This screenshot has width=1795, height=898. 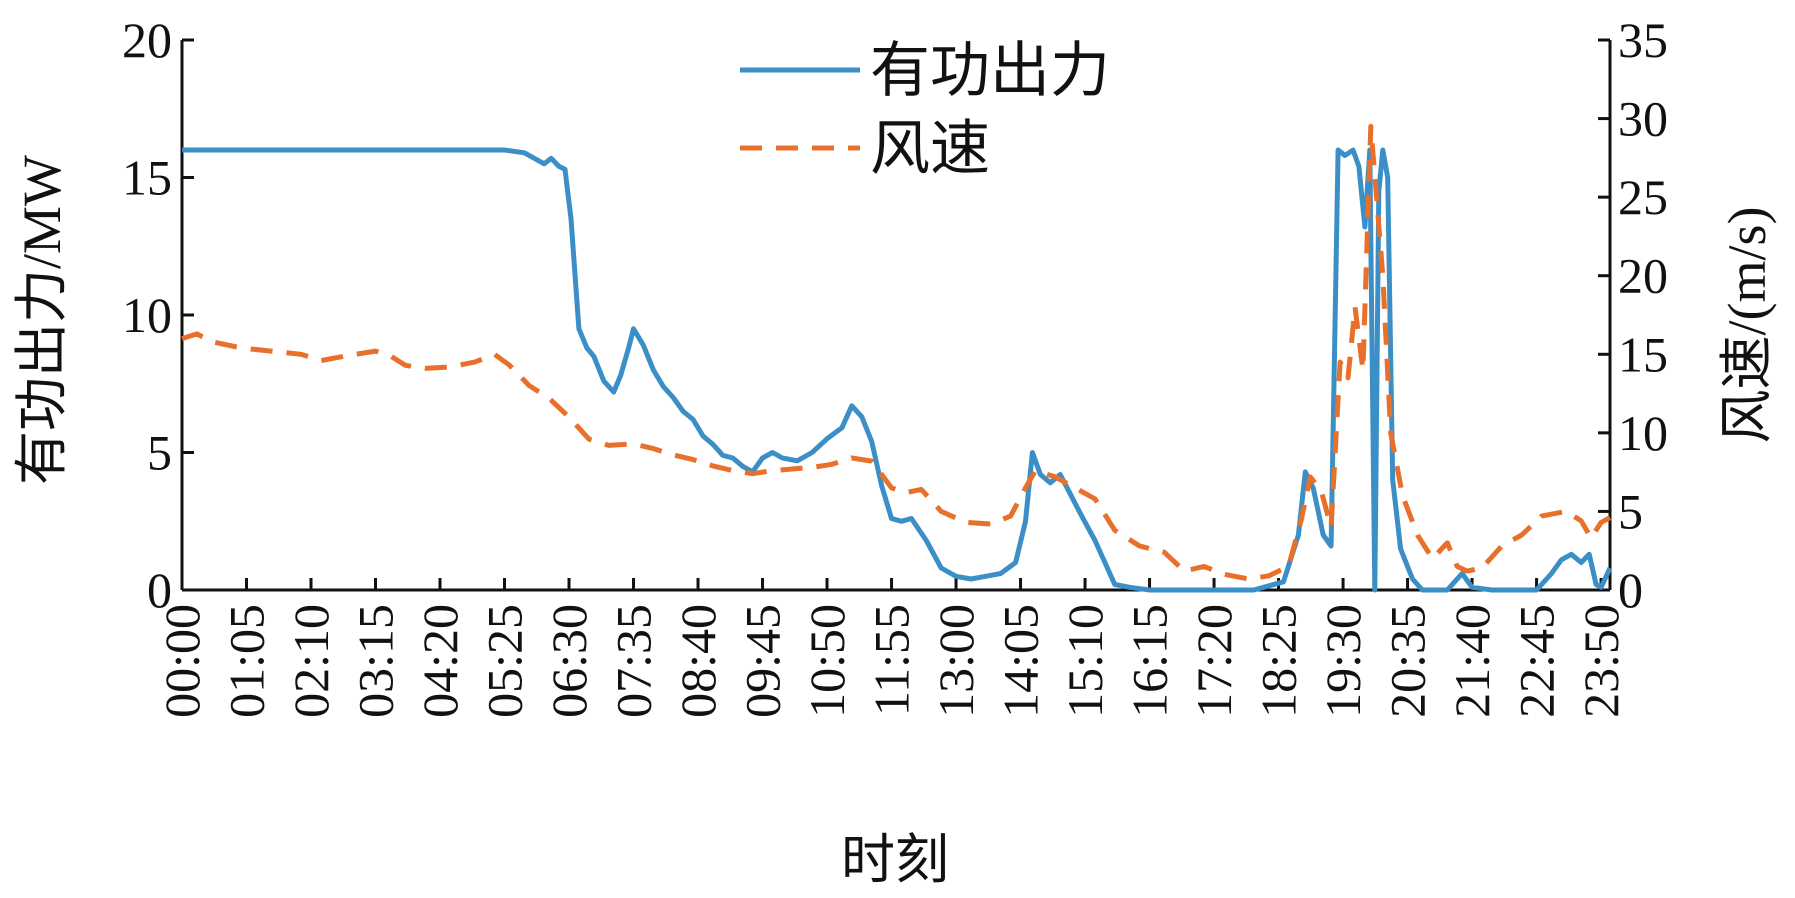 What do you see at coordinates (892, 660) in the screenshot?
I see `x-tick-label: 11:55` at bounding box center [892, 660].